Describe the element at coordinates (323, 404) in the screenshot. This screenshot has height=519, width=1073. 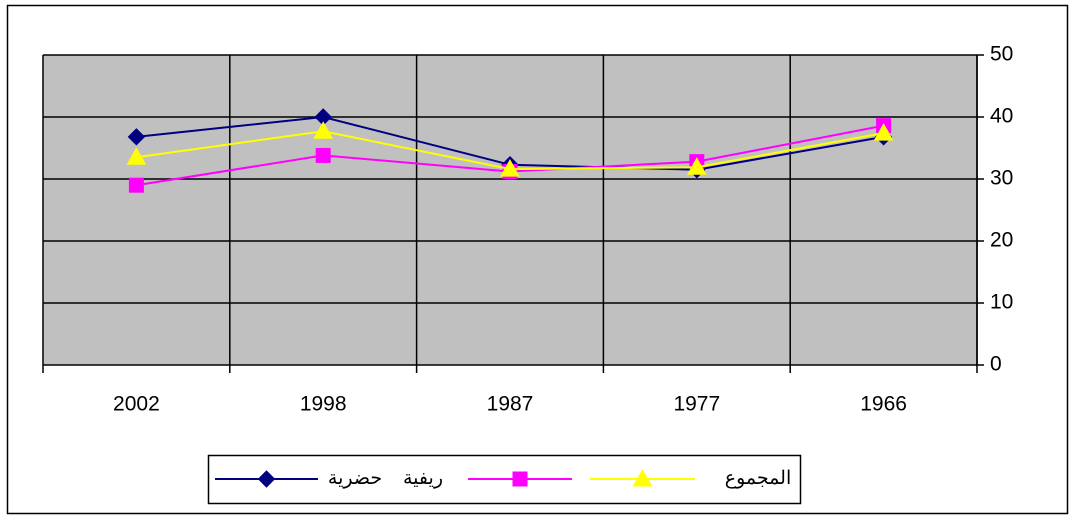
I see `x-tick-label: 1998` at that location.